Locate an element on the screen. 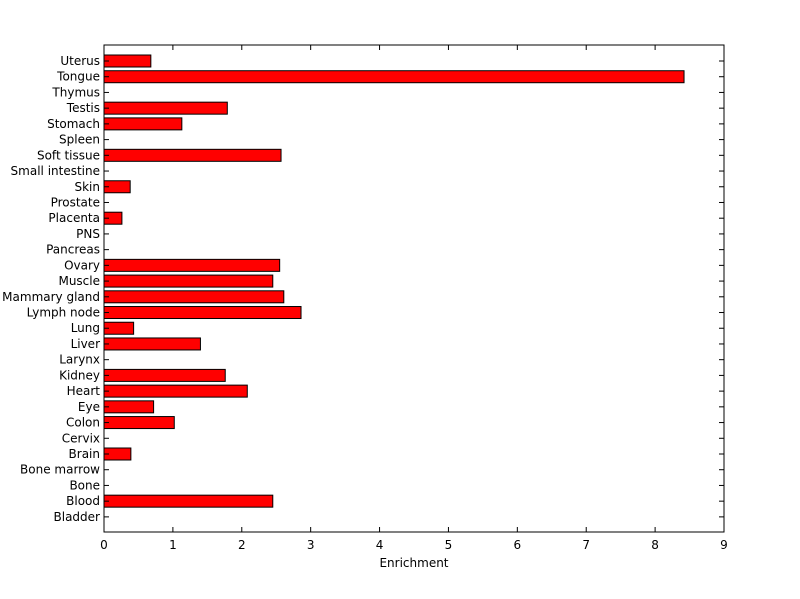  x-tick-label-8: 8 is located at coordinates (655, 545).